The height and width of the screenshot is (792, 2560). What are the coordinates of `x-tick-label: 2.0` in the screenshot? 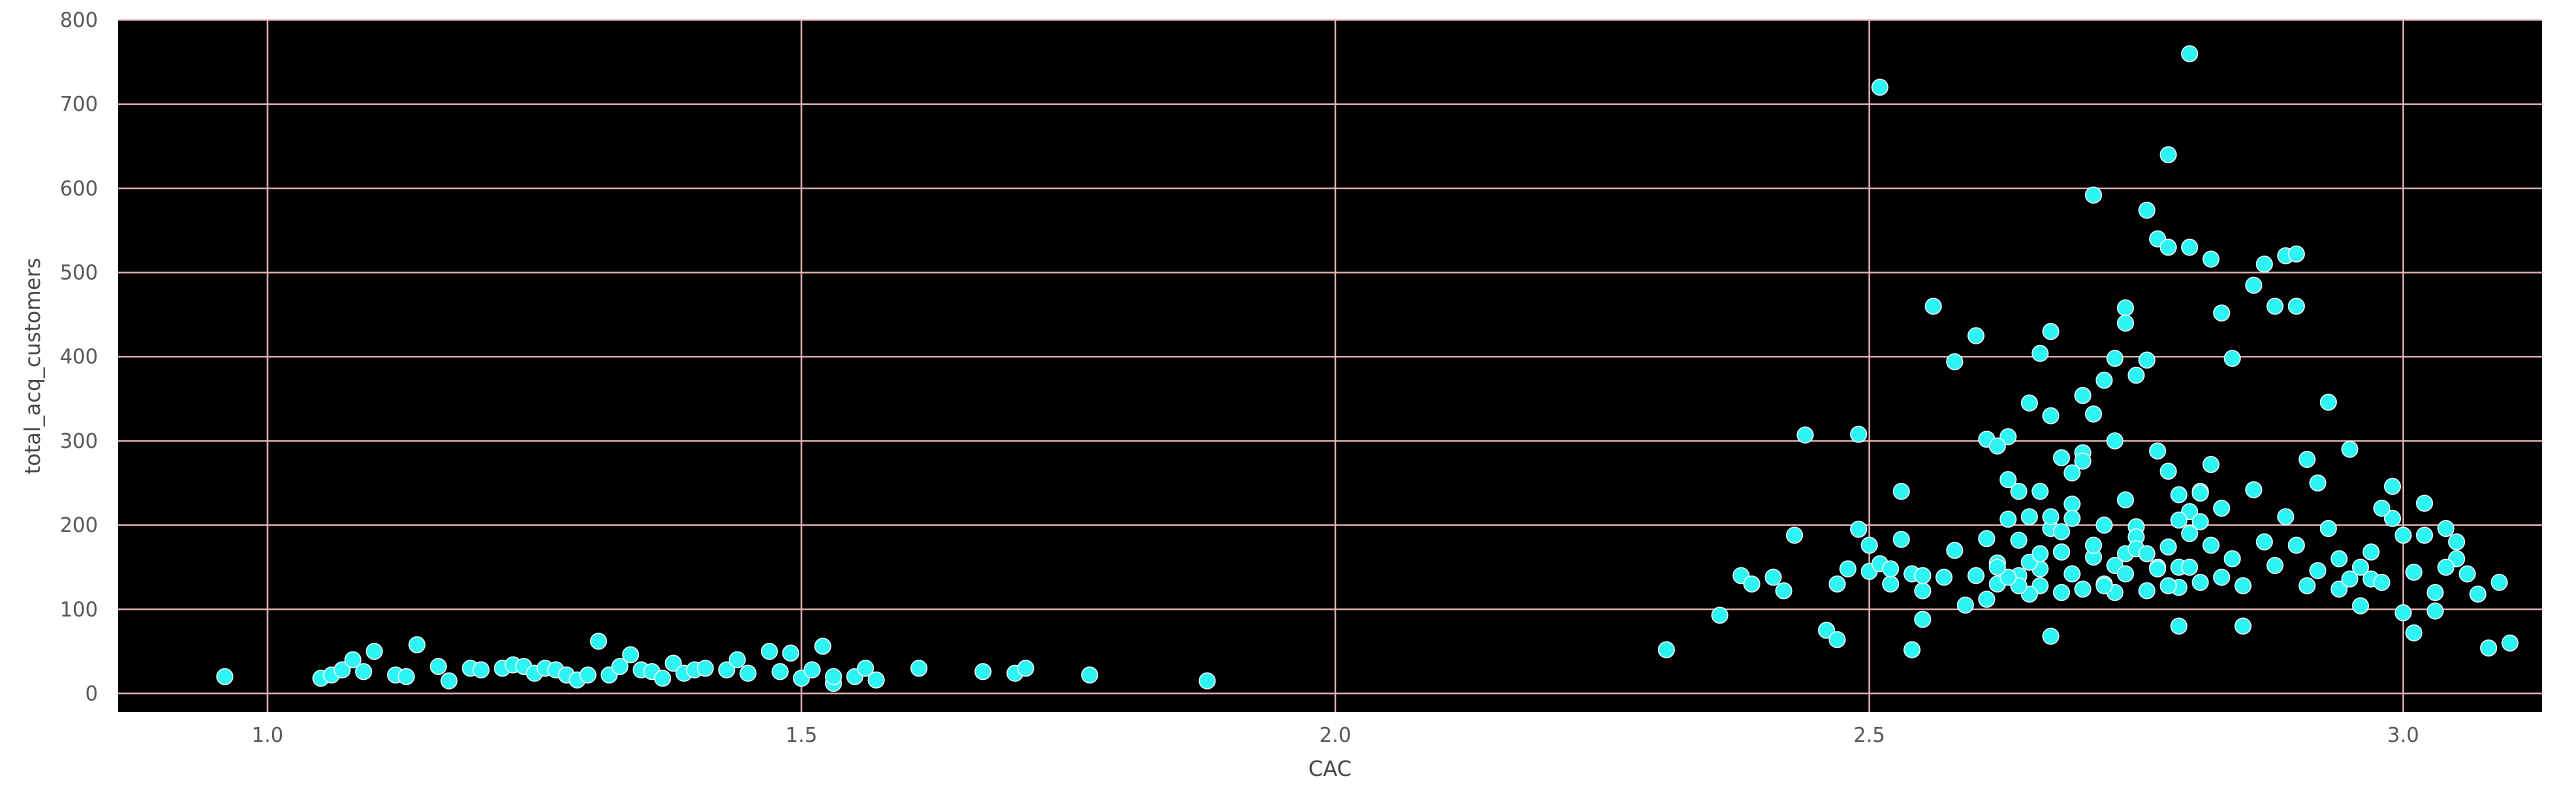 It's located at (1335, 735).